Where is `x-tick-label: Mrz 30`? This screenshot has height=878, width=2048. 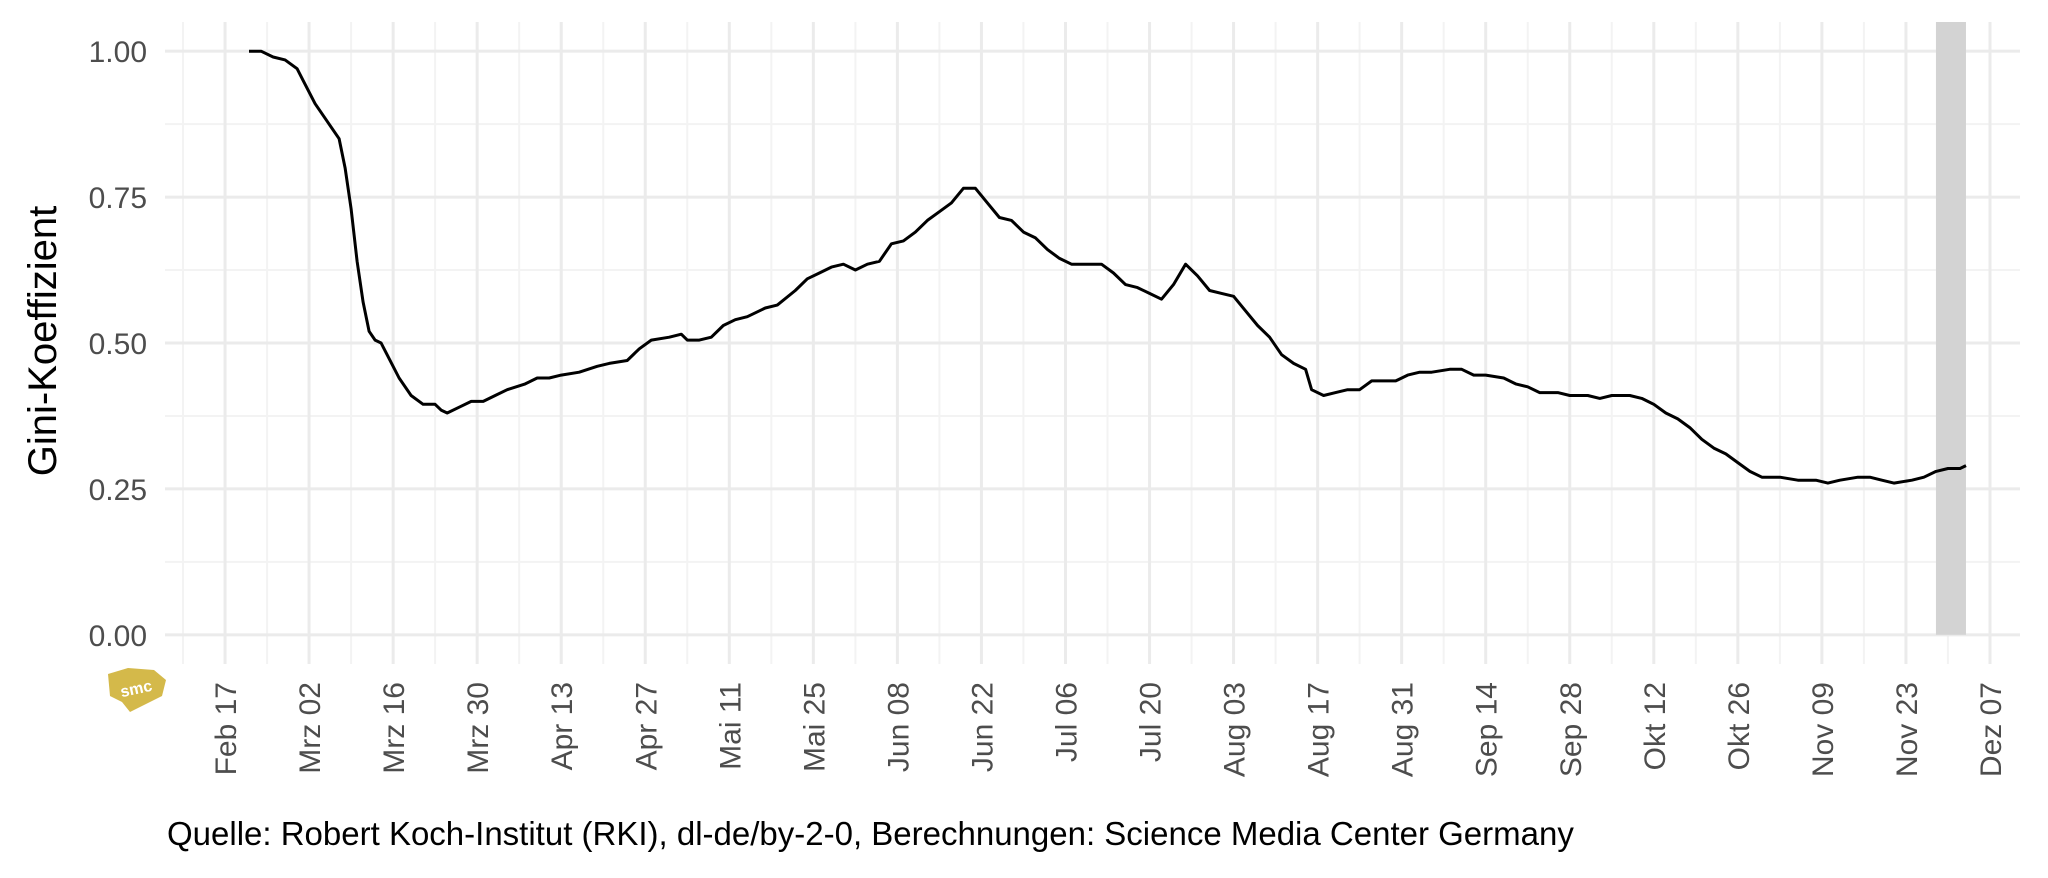 x-tick-label: Mrz 30 is located at coordinates (478, 728).